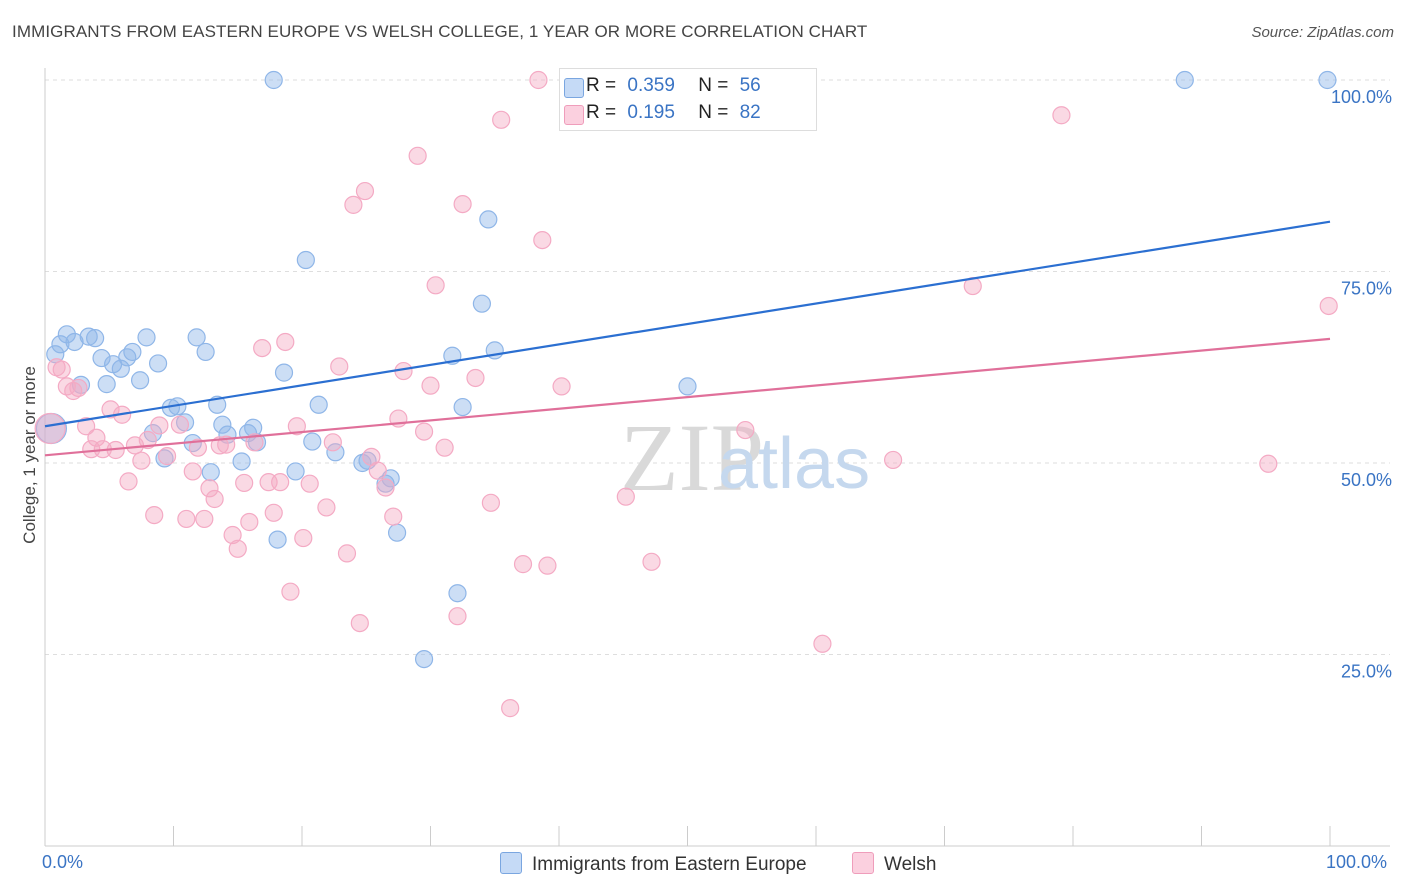 The image size is (1406, 892). Describe the element at coordinates (1361, 97) in the screenshot. I see `y-tick-label: 100.0%` at that location.